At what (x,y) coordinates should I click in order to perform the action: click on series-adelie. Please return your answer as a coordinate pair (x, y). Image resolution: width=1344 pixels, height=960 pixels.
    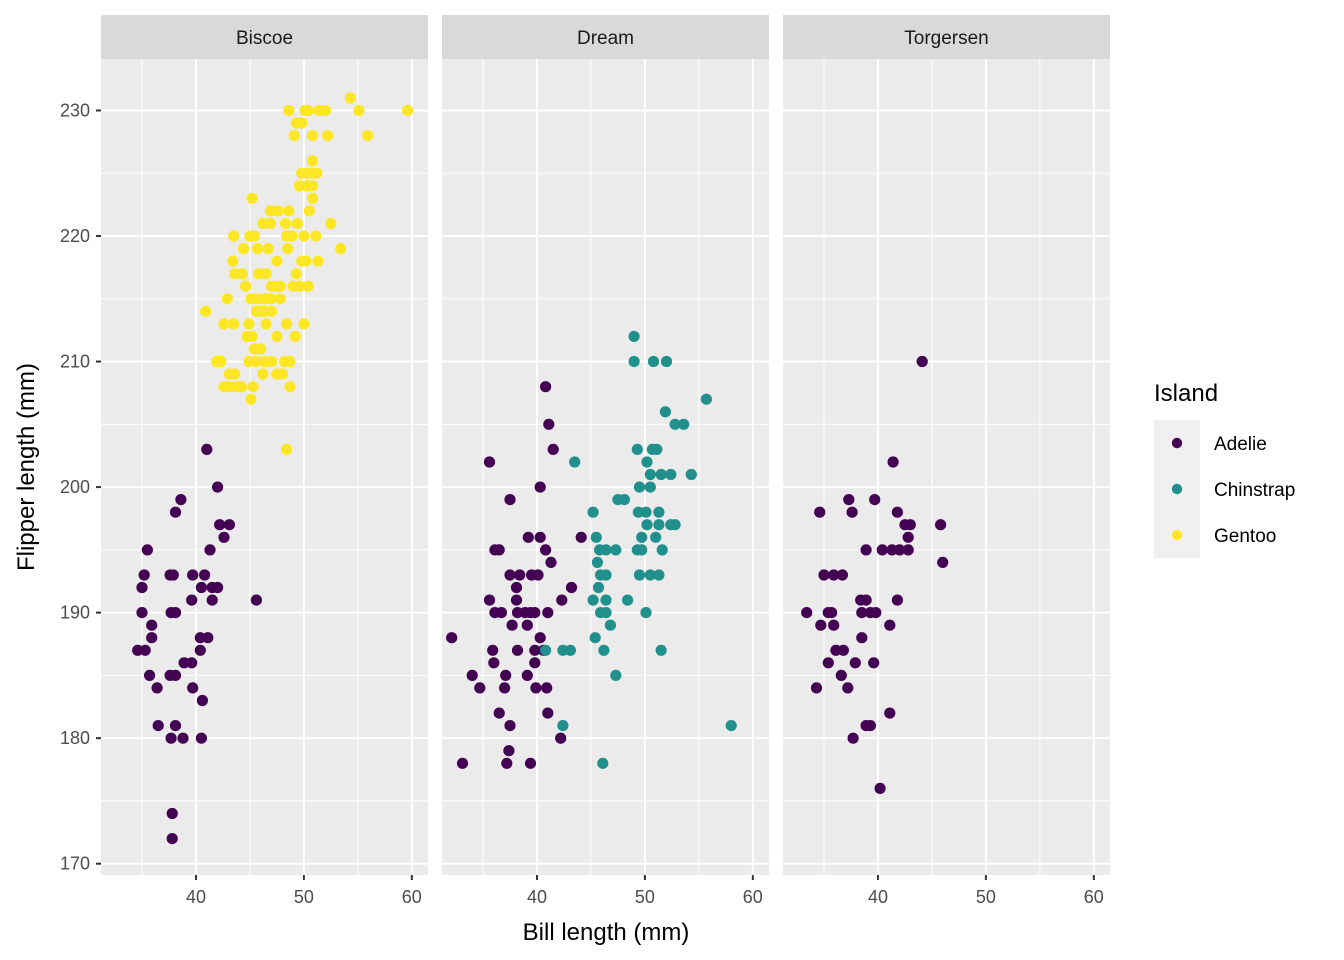
    Looking at the image, I should click on (516, 575).